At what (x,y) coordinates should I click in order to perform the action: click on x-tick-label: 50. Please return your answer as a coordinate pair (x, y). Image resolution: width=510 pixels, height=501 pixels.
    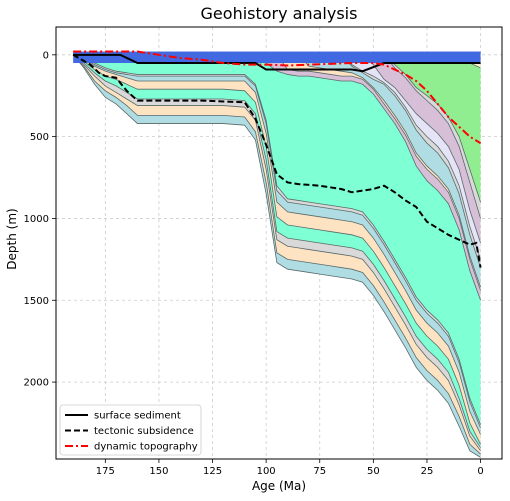
    Looking at the image, I should click on (373, 471).